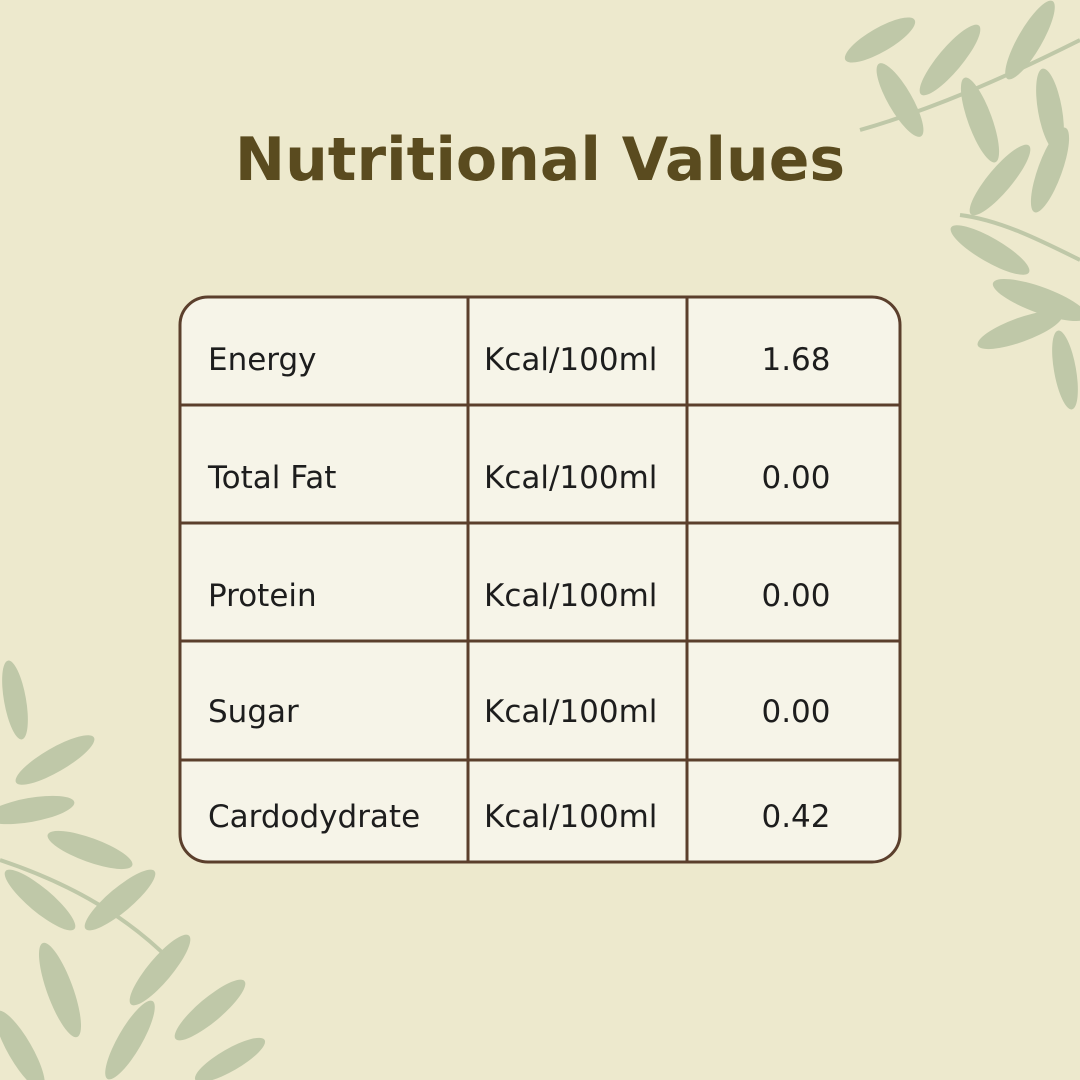 The width and height of the screenshot is (1080, 1080). I want to click on nutrient-cell: Sugar, so click(253, 712).